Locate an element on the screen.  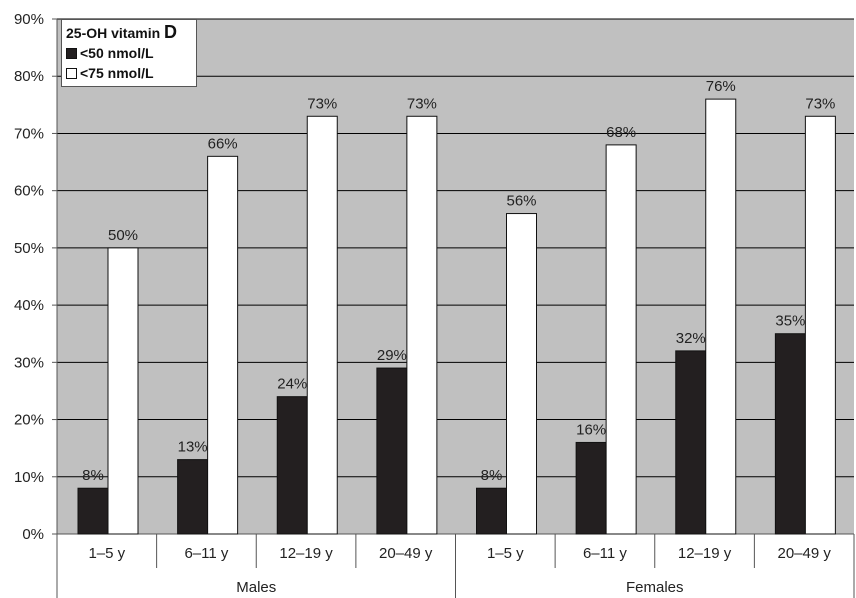
data-label: 24% is located at coordinates (292, 384).